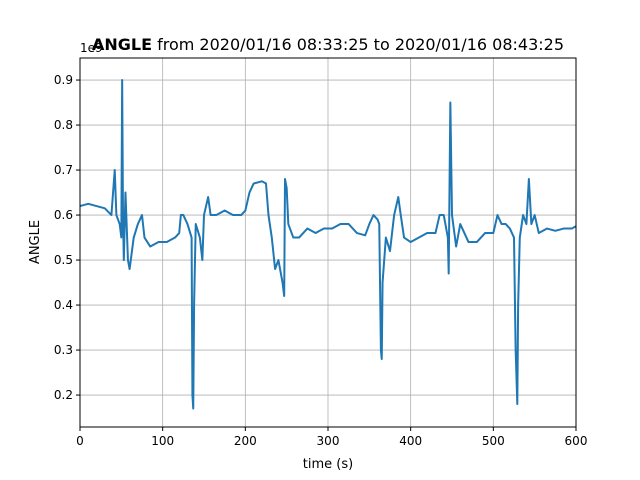 The height and width of the screenshot is (480, 640). What do you see at coordinates (493, 441) in the screenshot?
I see `x-tick-label: 500` at bounding box center [493, 441].